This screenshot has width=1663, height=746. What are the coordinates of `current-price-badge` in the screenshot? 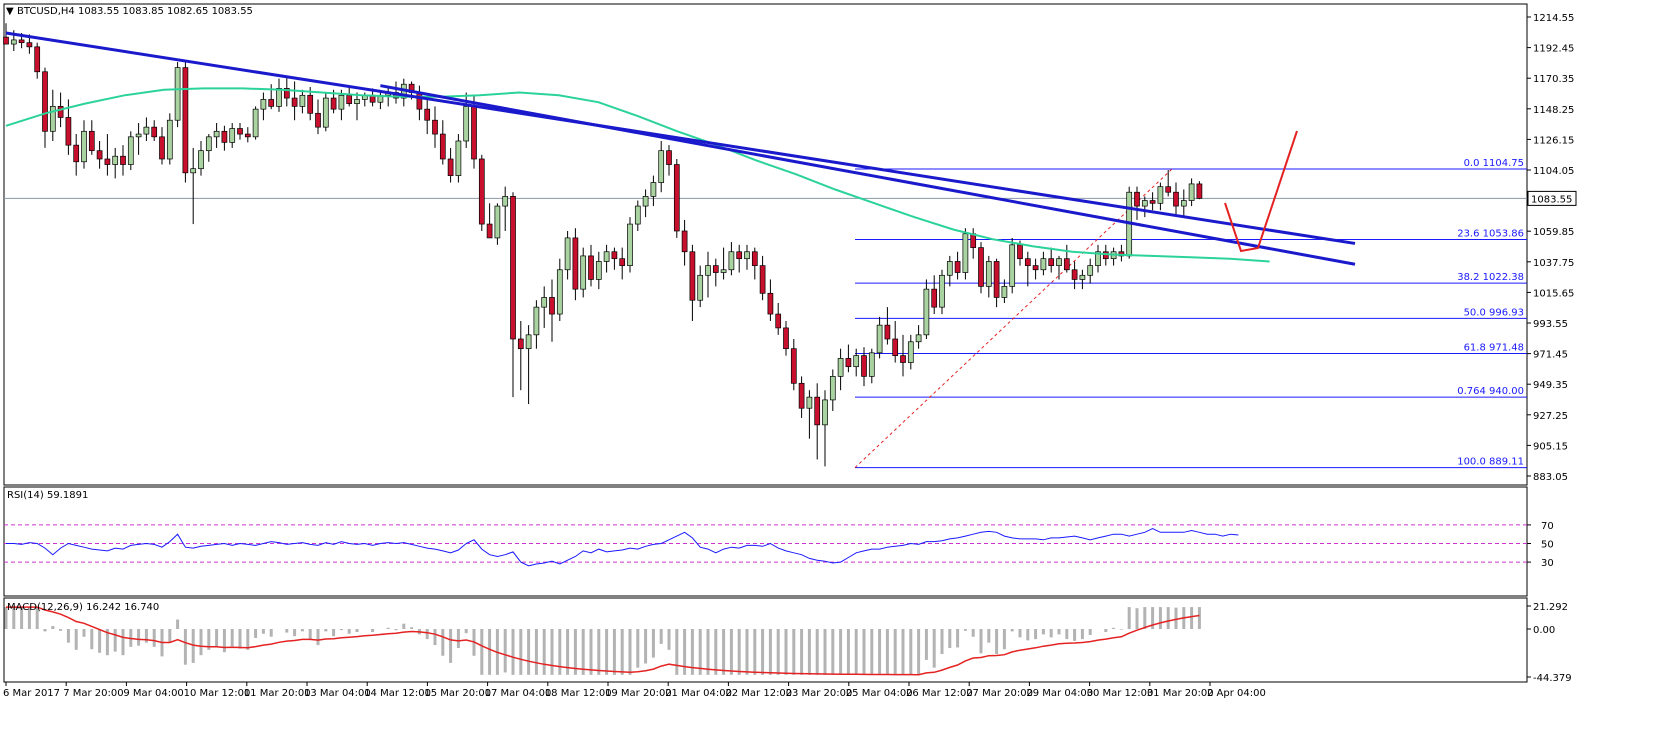 It's located at (1552, 198).